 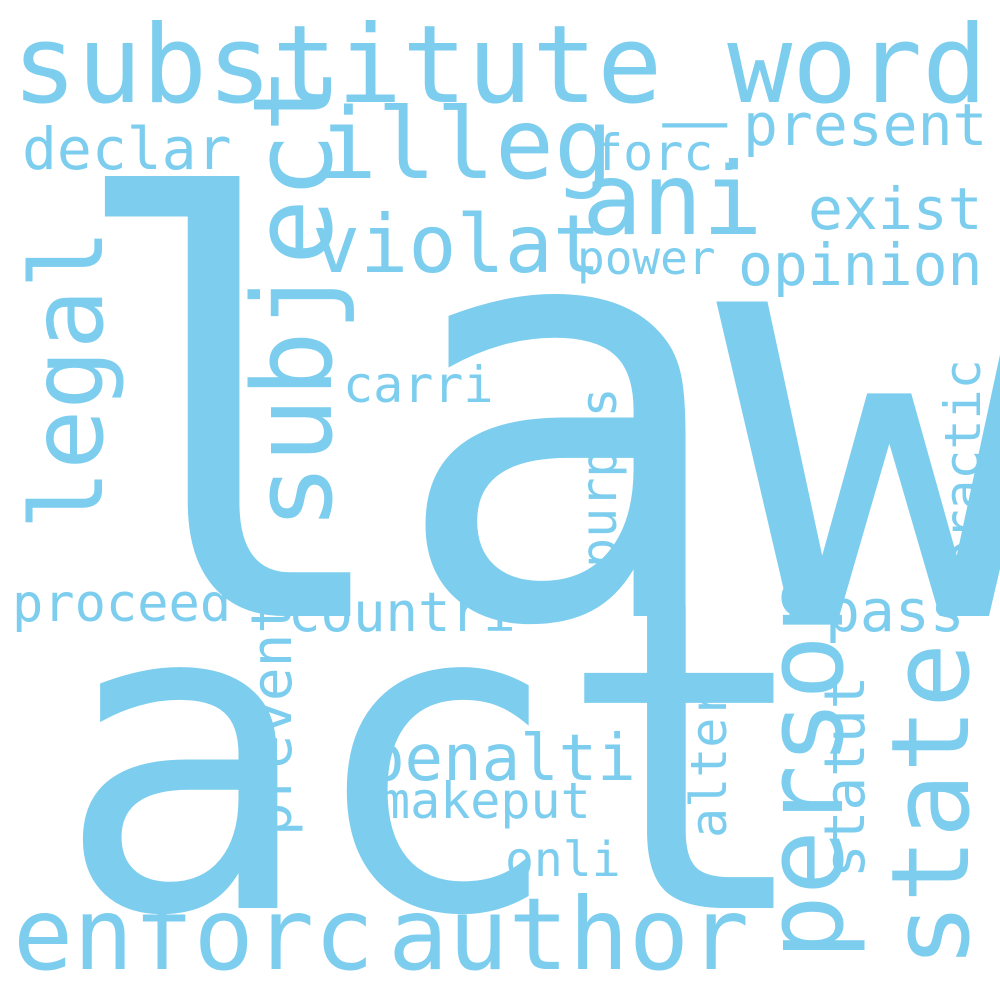 What do you see at coordinates (895, 611) in the screenshot?
I see `word-pass: pass` at bounding box center [895, 611].